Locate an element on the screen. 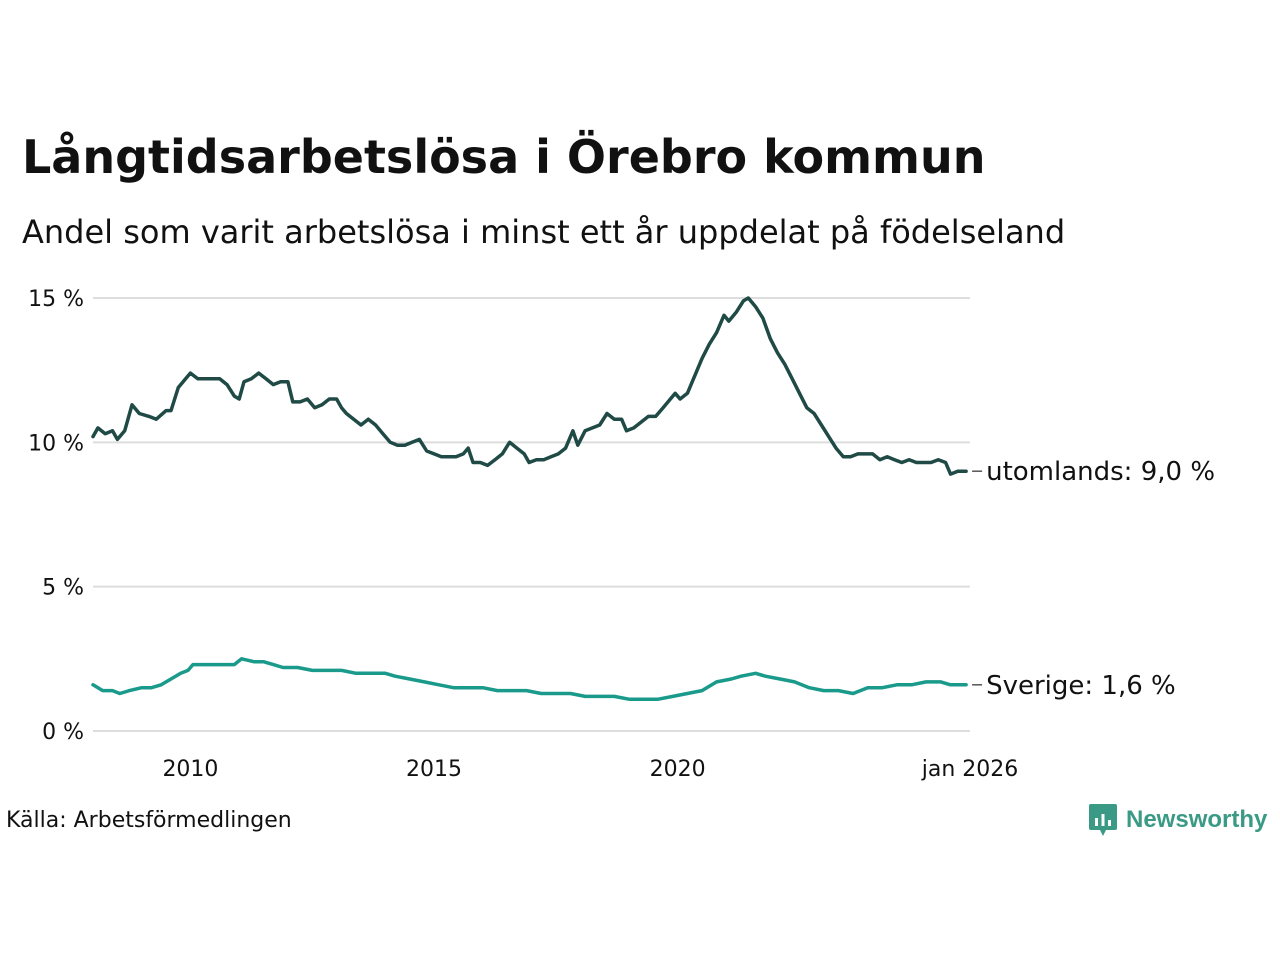 The image size is (1280, 960). newsworthy-logo: Newsworthy is located at coordinates (1177, 820).